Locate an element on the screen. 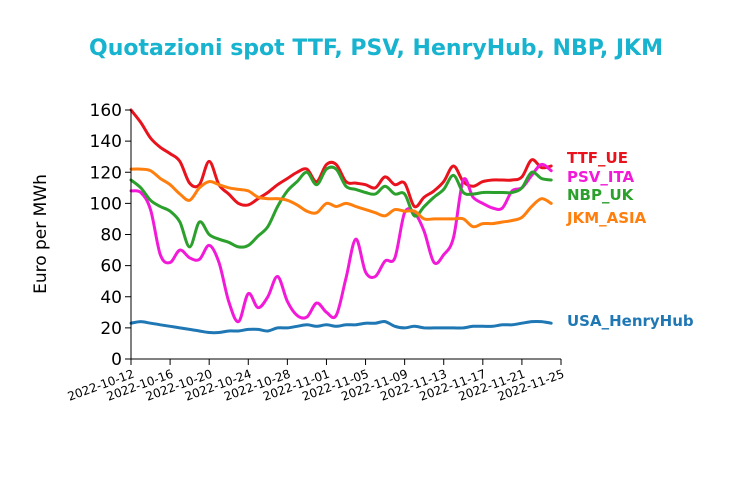  series-line-ttf_ue is located at coordinates (341, 158).